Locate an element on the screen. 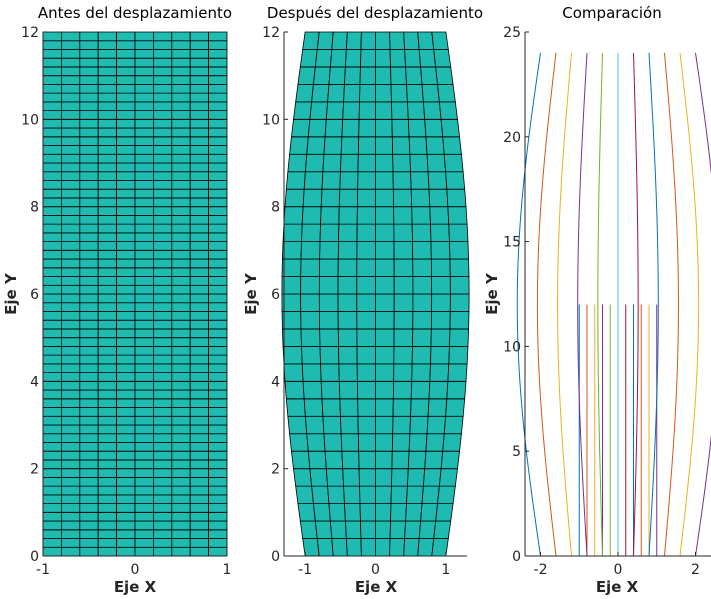 The image size is (711, 599). x-tick-label: 1 is located at coordinates (445, 570).